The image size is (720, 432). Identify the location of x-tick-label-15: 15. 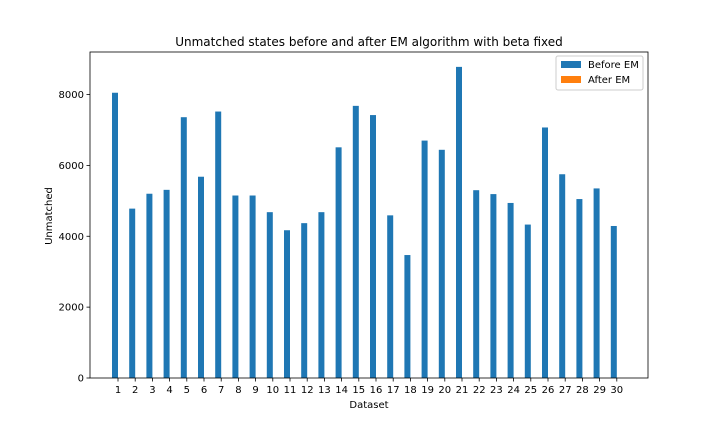
(358, 390).